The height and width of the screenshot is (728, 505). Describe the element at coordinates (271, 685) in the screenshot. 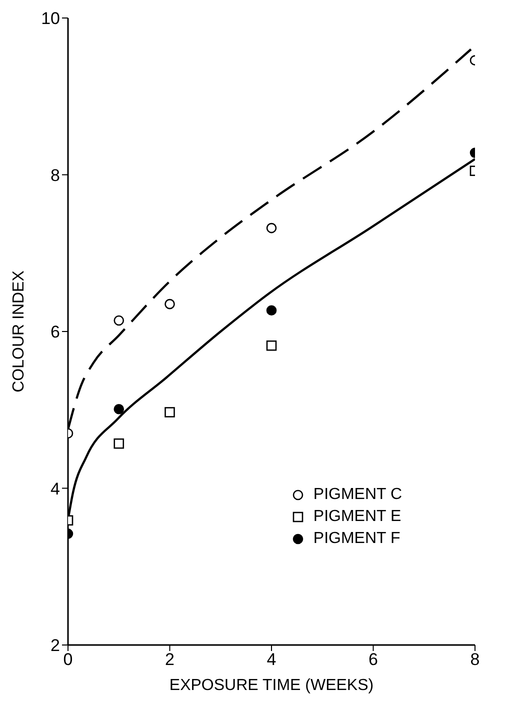

I see `x-axis-title: EXPOSURE TIME (WEEKS)` at that location.